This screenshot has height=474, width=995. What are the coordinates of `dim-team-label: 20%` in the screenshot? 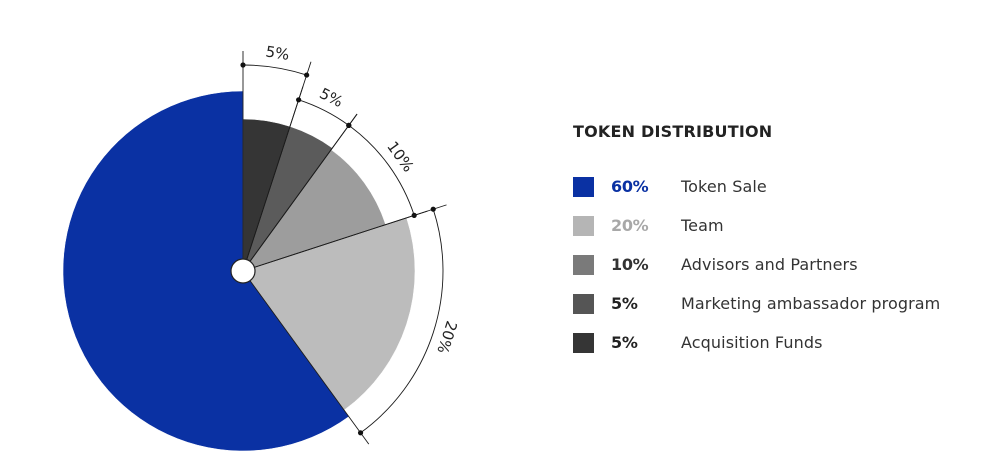 It's located at (446, 337).